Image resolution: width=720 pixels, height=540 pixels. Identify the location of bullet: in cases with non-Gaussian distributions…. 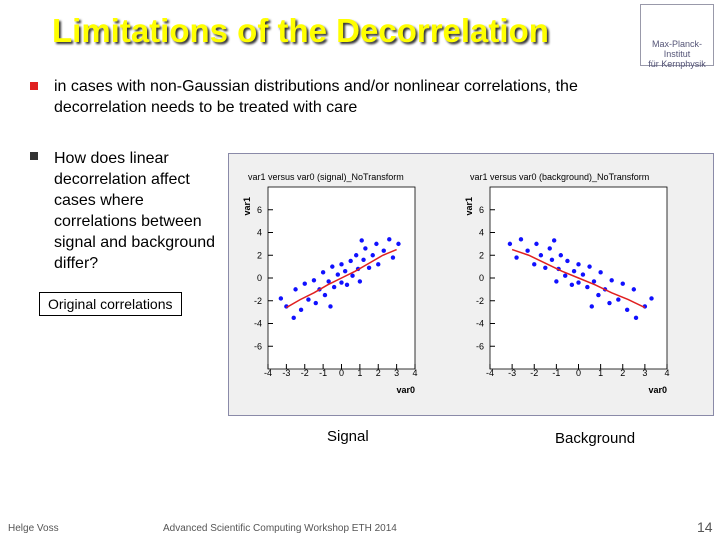
(316, 97).